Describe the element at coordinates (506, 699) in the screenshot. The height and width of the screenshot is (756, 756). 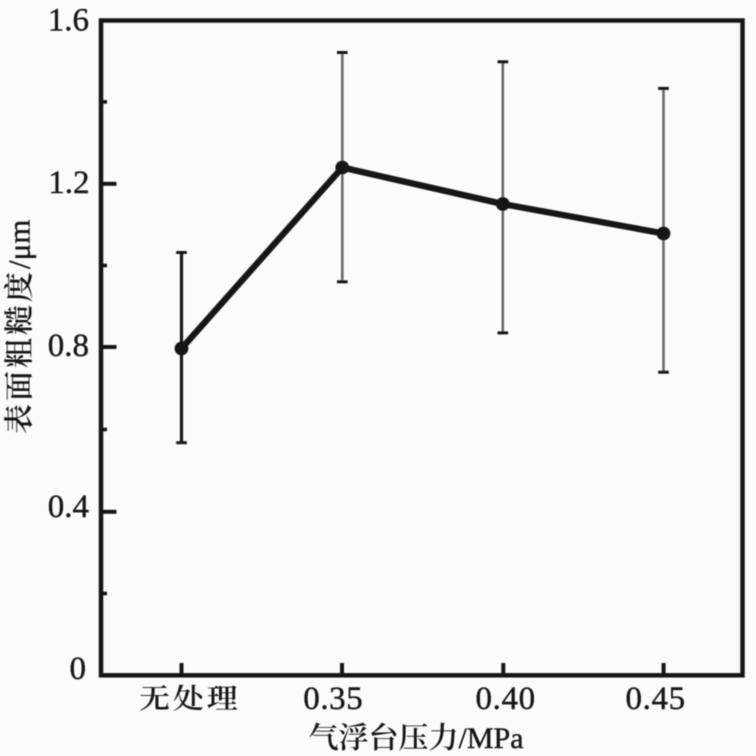
I see `svg-text: 0.40` at that location.